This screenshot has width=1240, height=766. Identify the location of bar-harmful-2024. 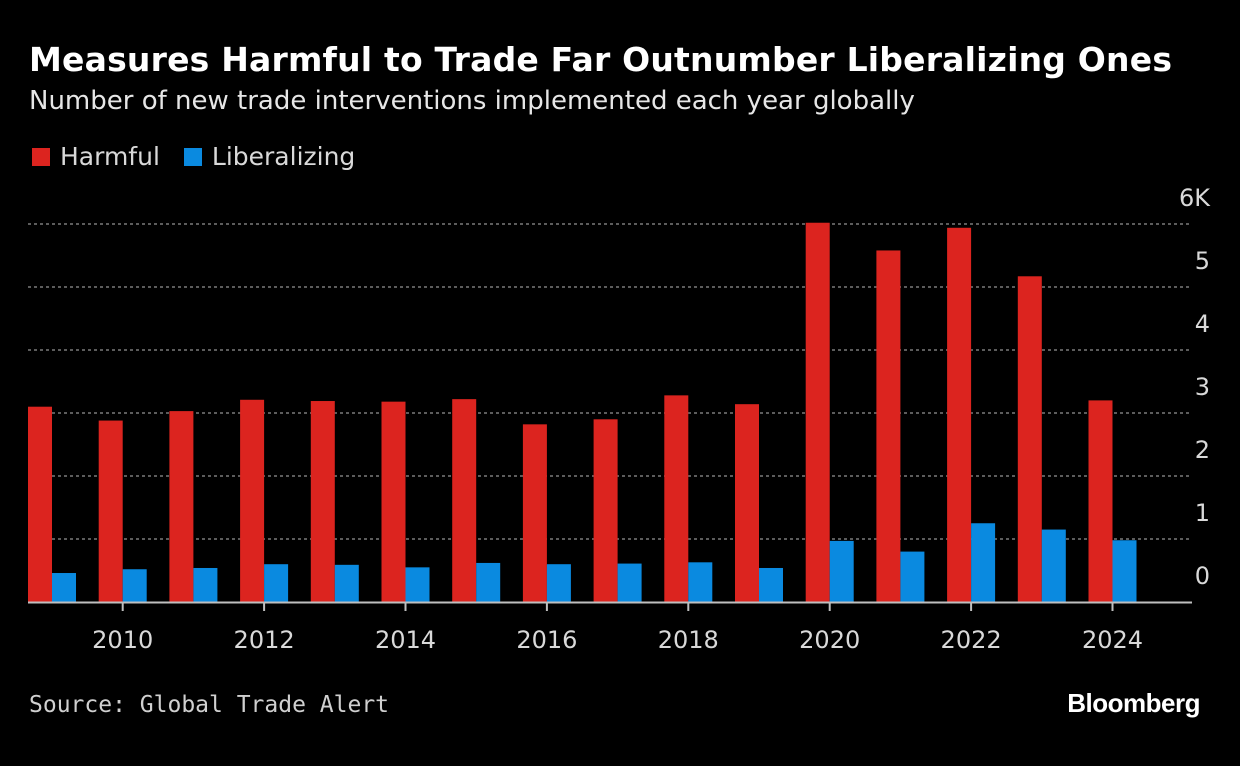
(1100, 501).